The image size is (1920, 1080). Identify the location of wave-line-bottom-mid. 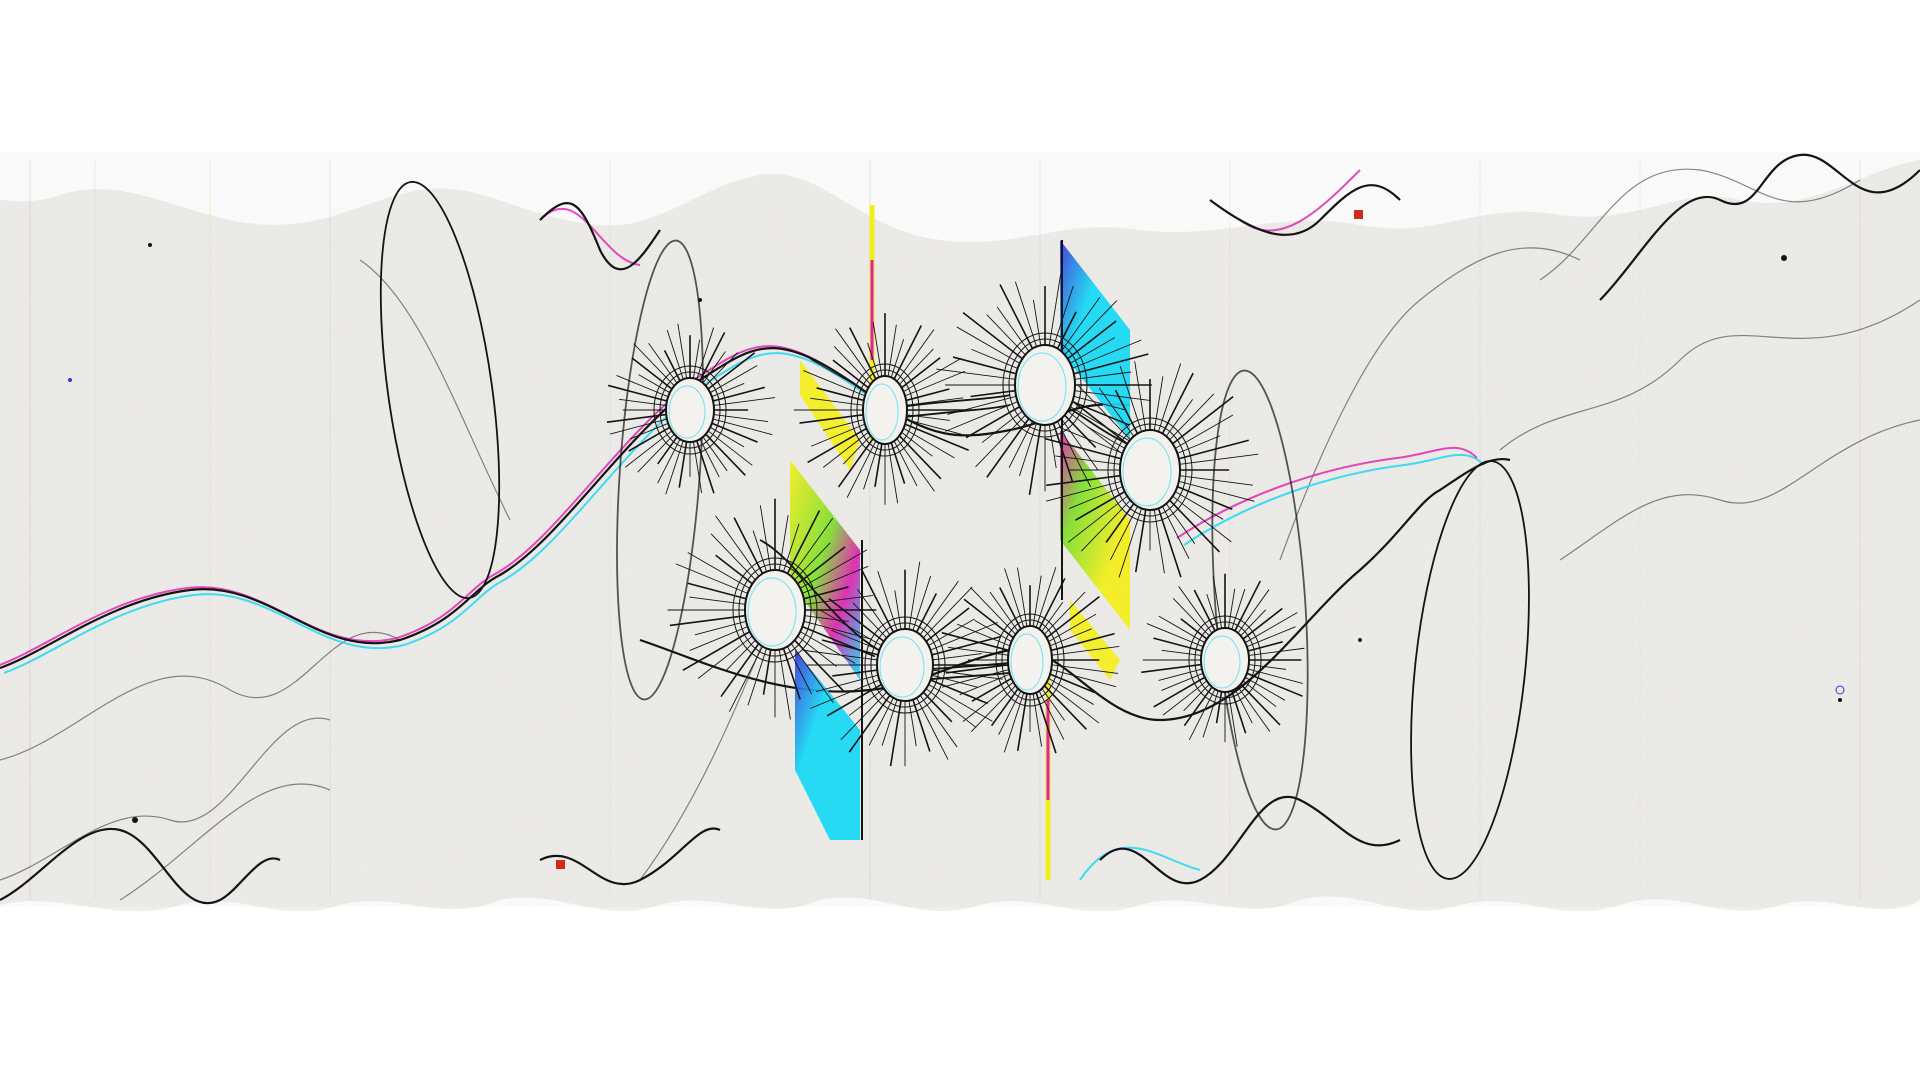
(630, 856).